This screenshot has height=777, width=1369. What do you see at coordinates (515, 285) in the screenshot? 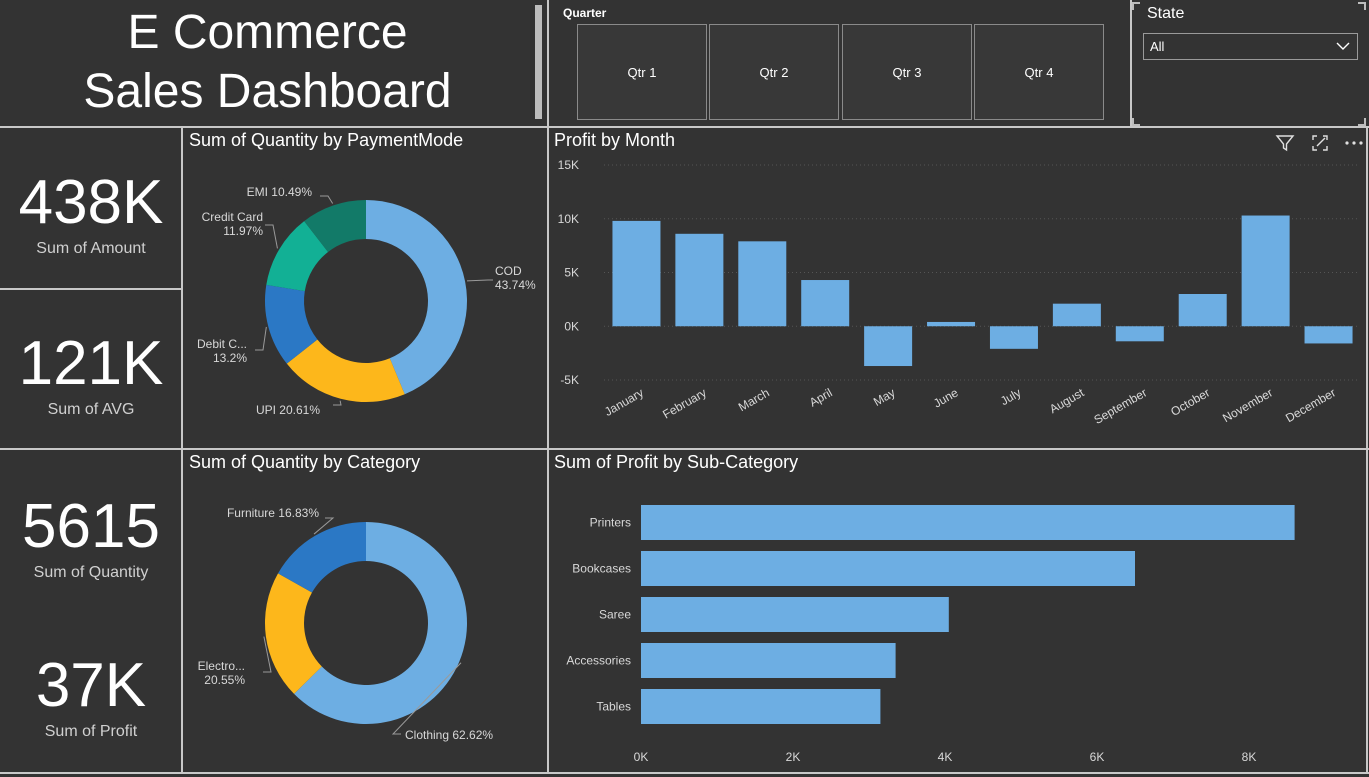
I see `data-label: 43.74%` at bounding box center [515, 285].